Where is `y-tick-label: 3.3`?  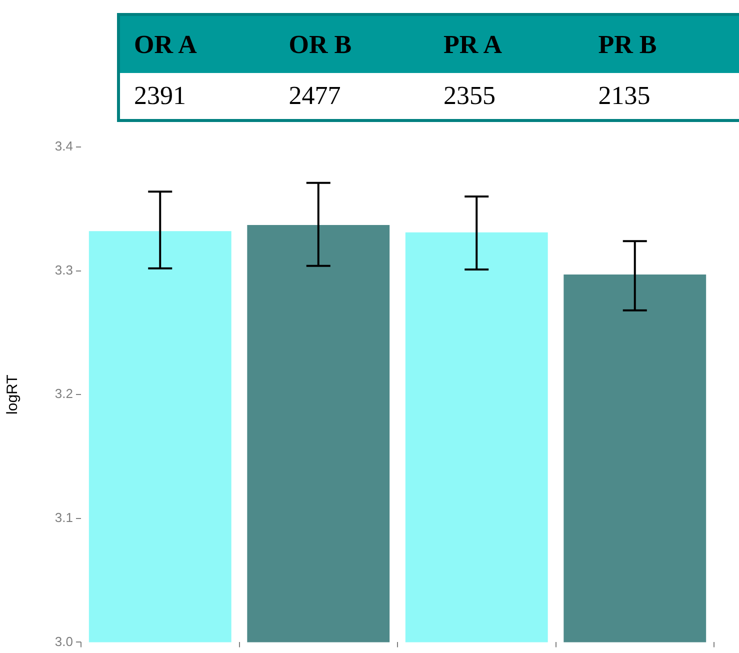 y-tick-label: 3.3 is located at coordinates (63, 270).